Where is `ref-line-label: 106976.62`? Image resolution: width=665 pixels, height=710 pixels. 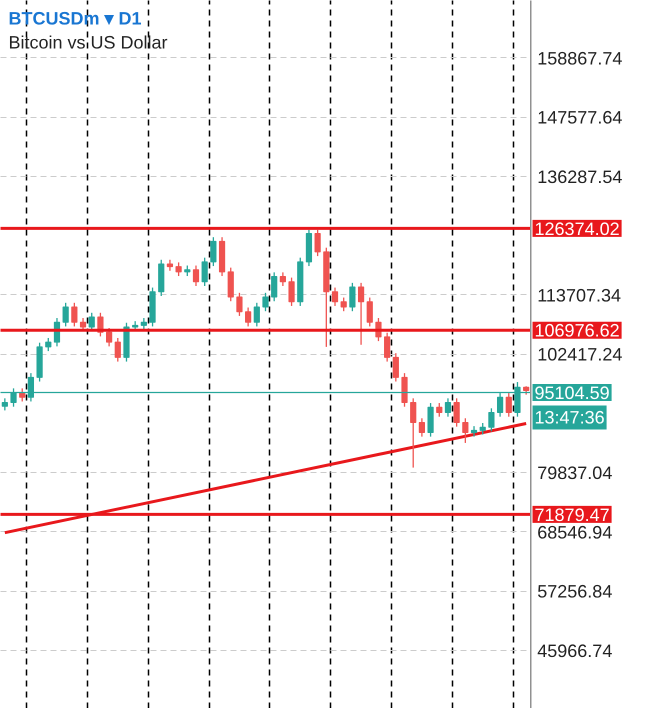 ref-line-label: 106976.62 is located at coordinates (577, 330).